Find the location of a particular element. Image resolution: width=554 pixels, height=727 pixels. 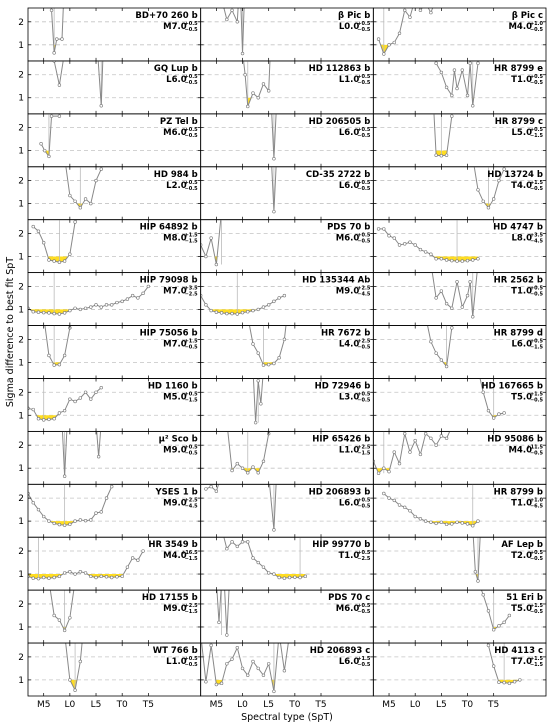

spt-upper-error: +0.5 is located at coordinates (364, 394).